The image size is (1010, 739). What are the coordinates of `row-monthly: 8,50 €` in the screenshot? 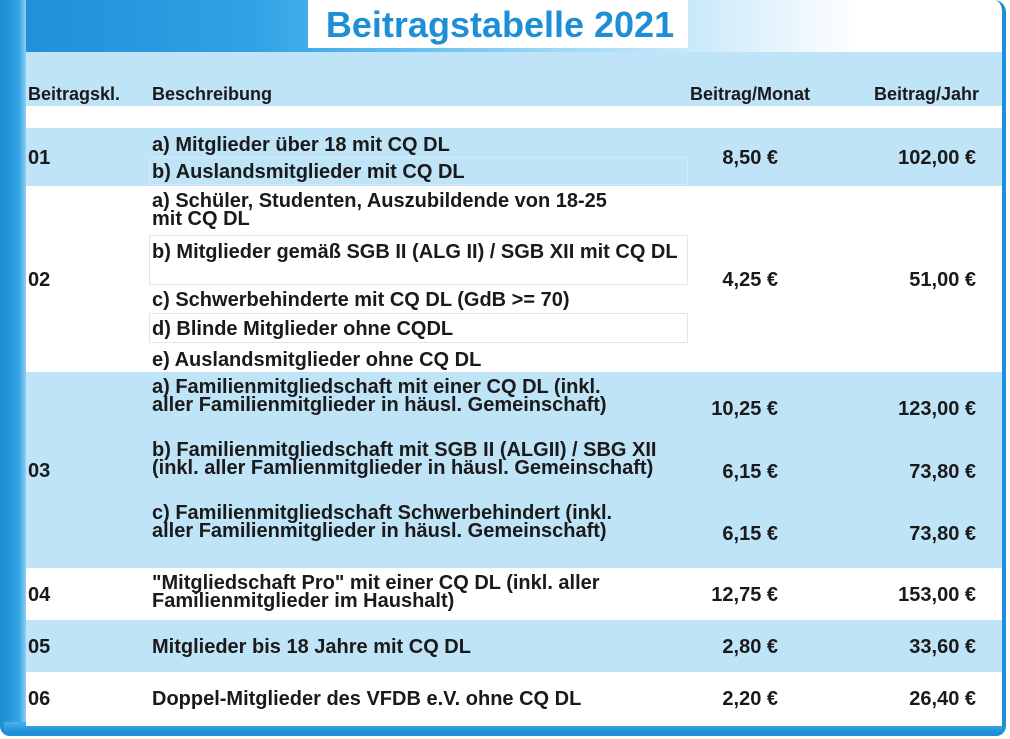 It's located at (750, 158).